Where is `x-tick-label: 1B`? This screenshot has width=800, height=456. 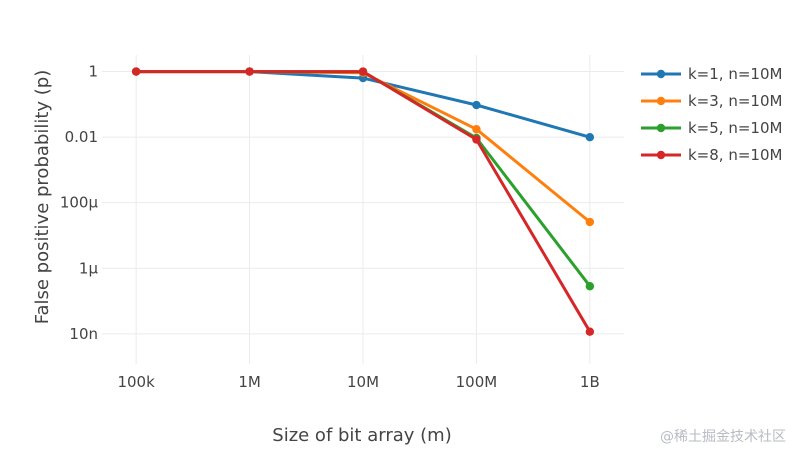
x-tick-label: 1B is located at coordinates (590, 382).